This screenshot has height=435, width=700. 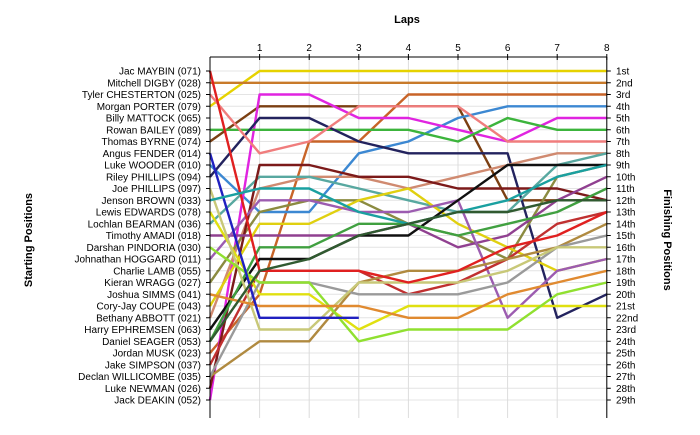 What do you see at coordinates (625, 283) in the screenshot?
I see `finishing-position-label: 19th` at bounding box center [625, 283].